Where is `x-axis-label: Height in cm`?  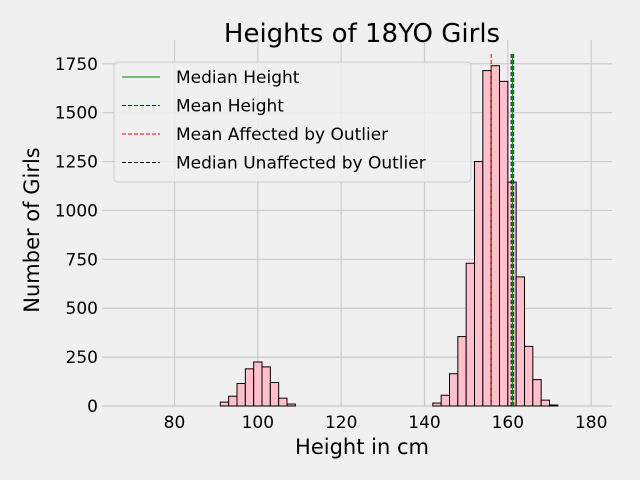 x-axis-label: Height in cm is located at coordinates (362, 447).